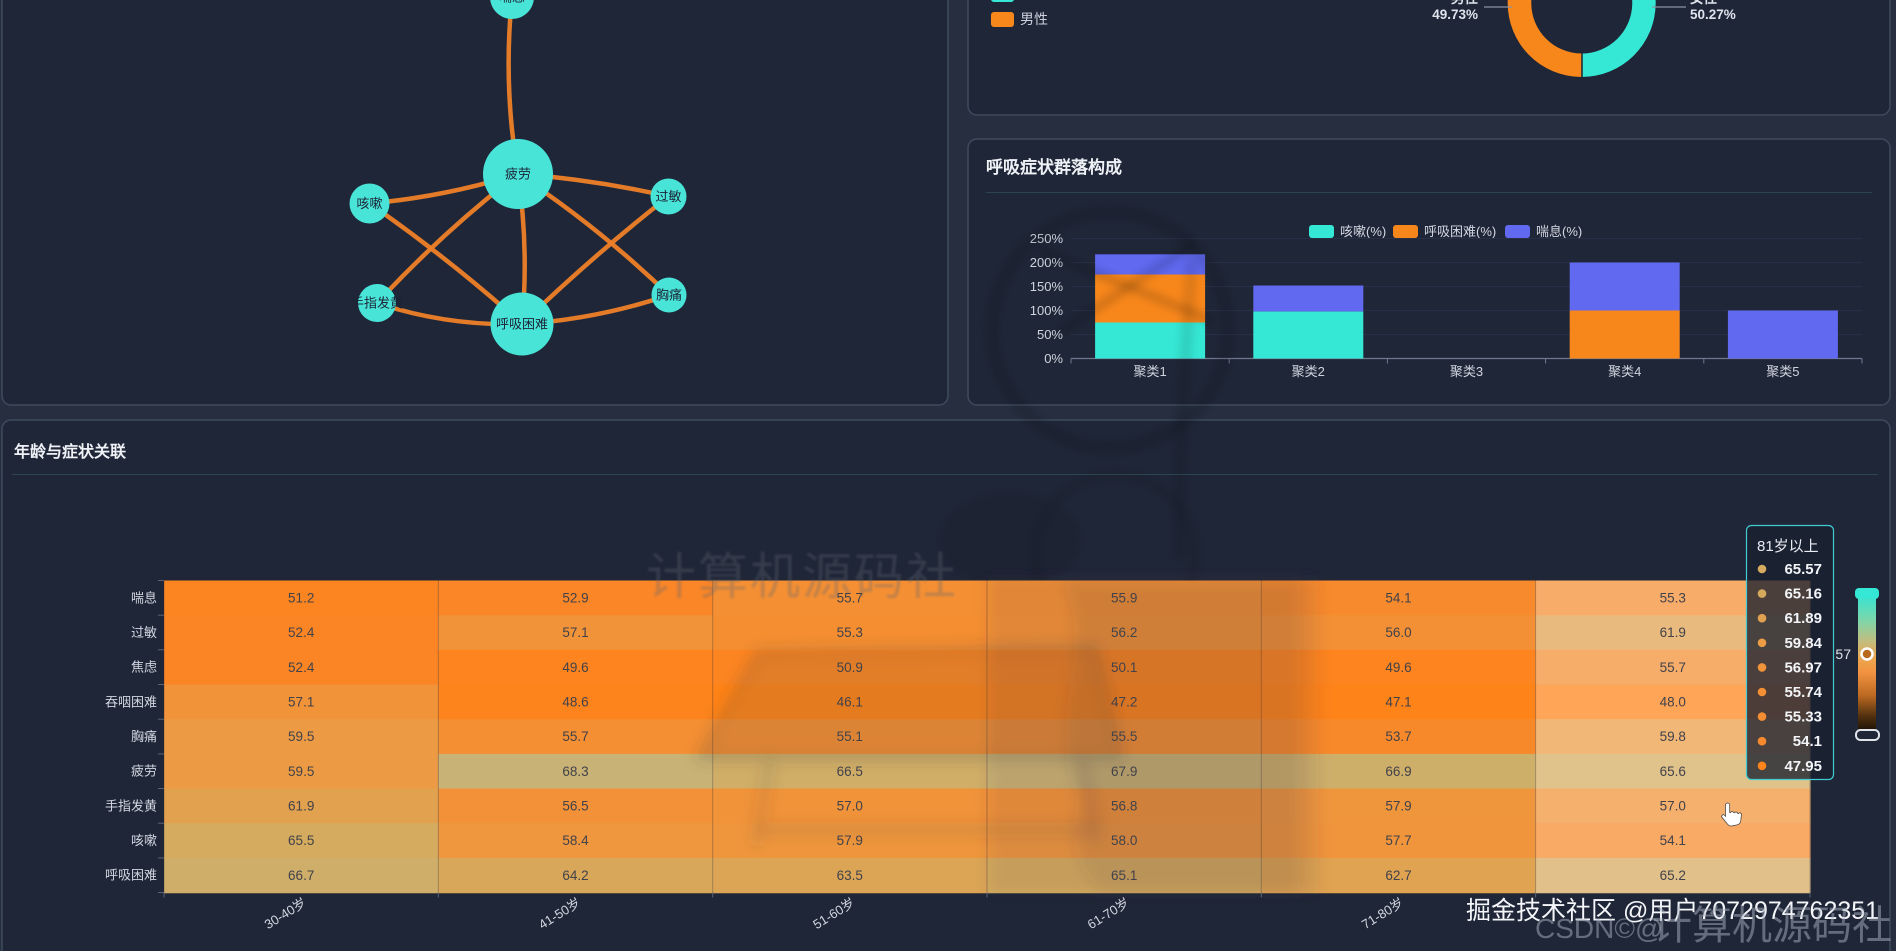 This screenshot has width=1896, height=951. I want to click on svg-text: 聚类3, so click(1466, 371).